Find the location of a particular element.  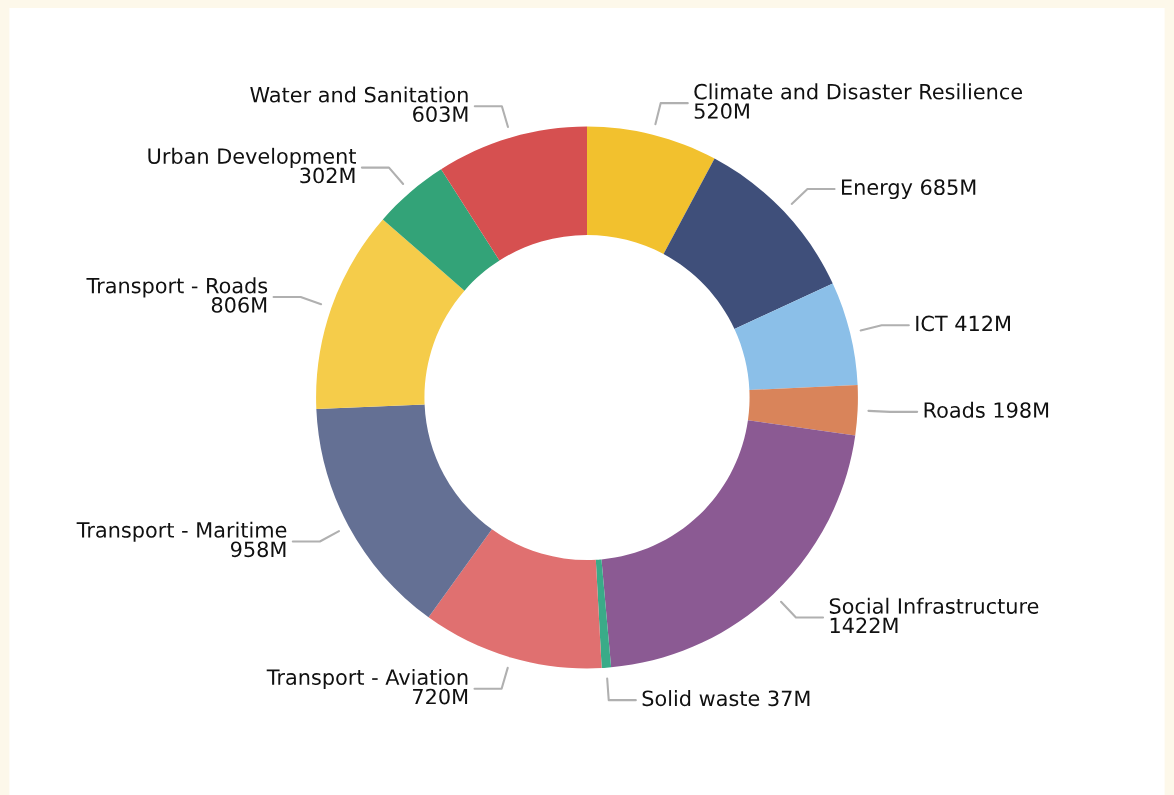

data-label: 720M is located at coordinates (440, 696).